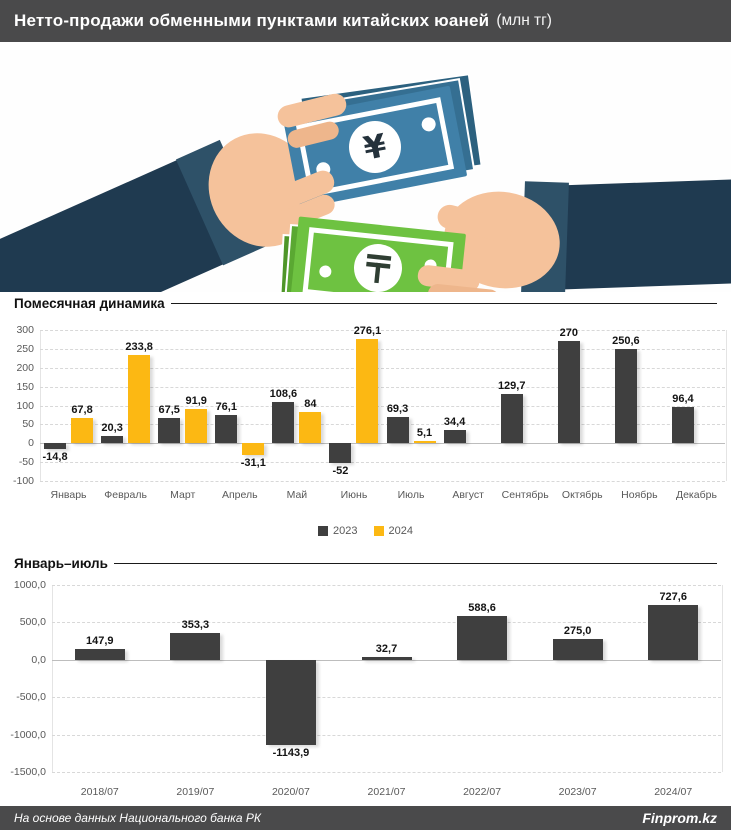  Describe the element at coordinates (400, 531) in the screenshot. I see `legend-label: 2024` at that location.